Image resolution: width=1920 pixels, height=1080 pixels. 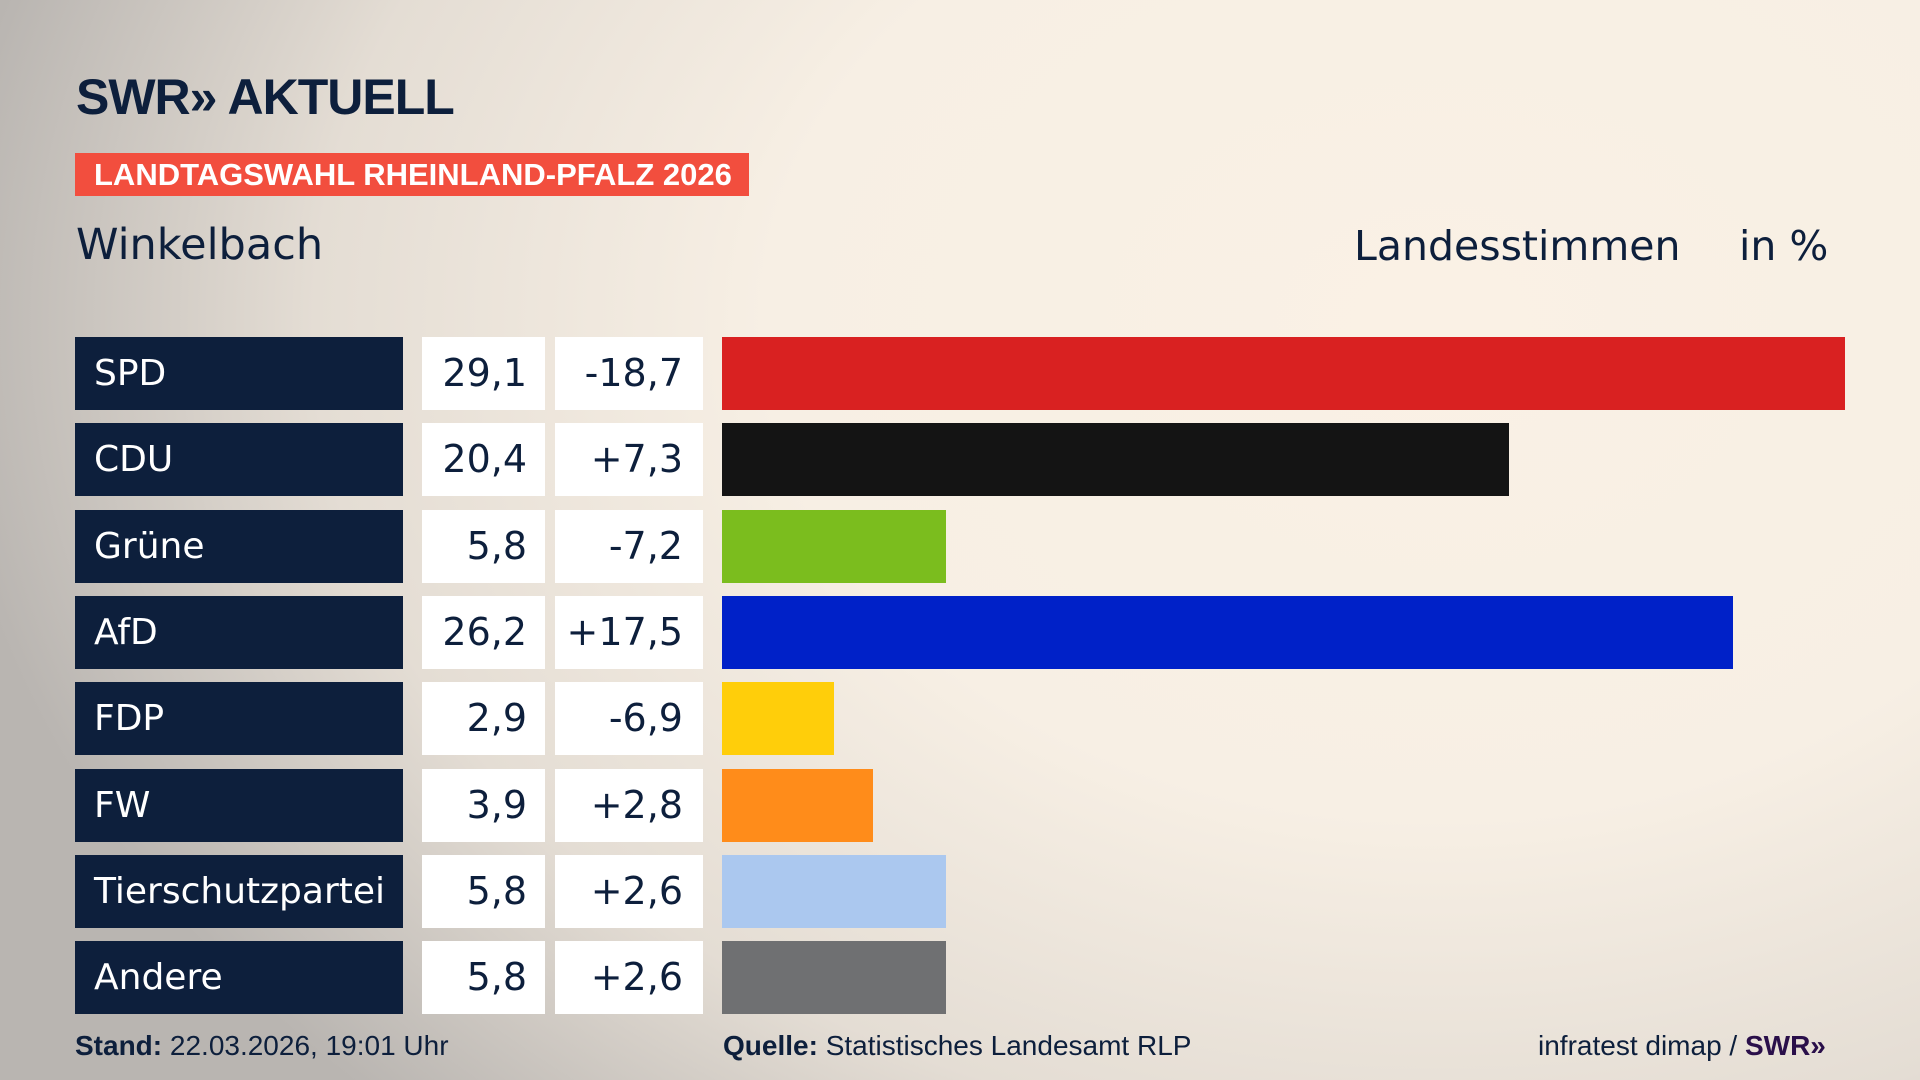 I want to click on footer-credit: infratest dimap / SWR», so click(x=1682, y=1046).